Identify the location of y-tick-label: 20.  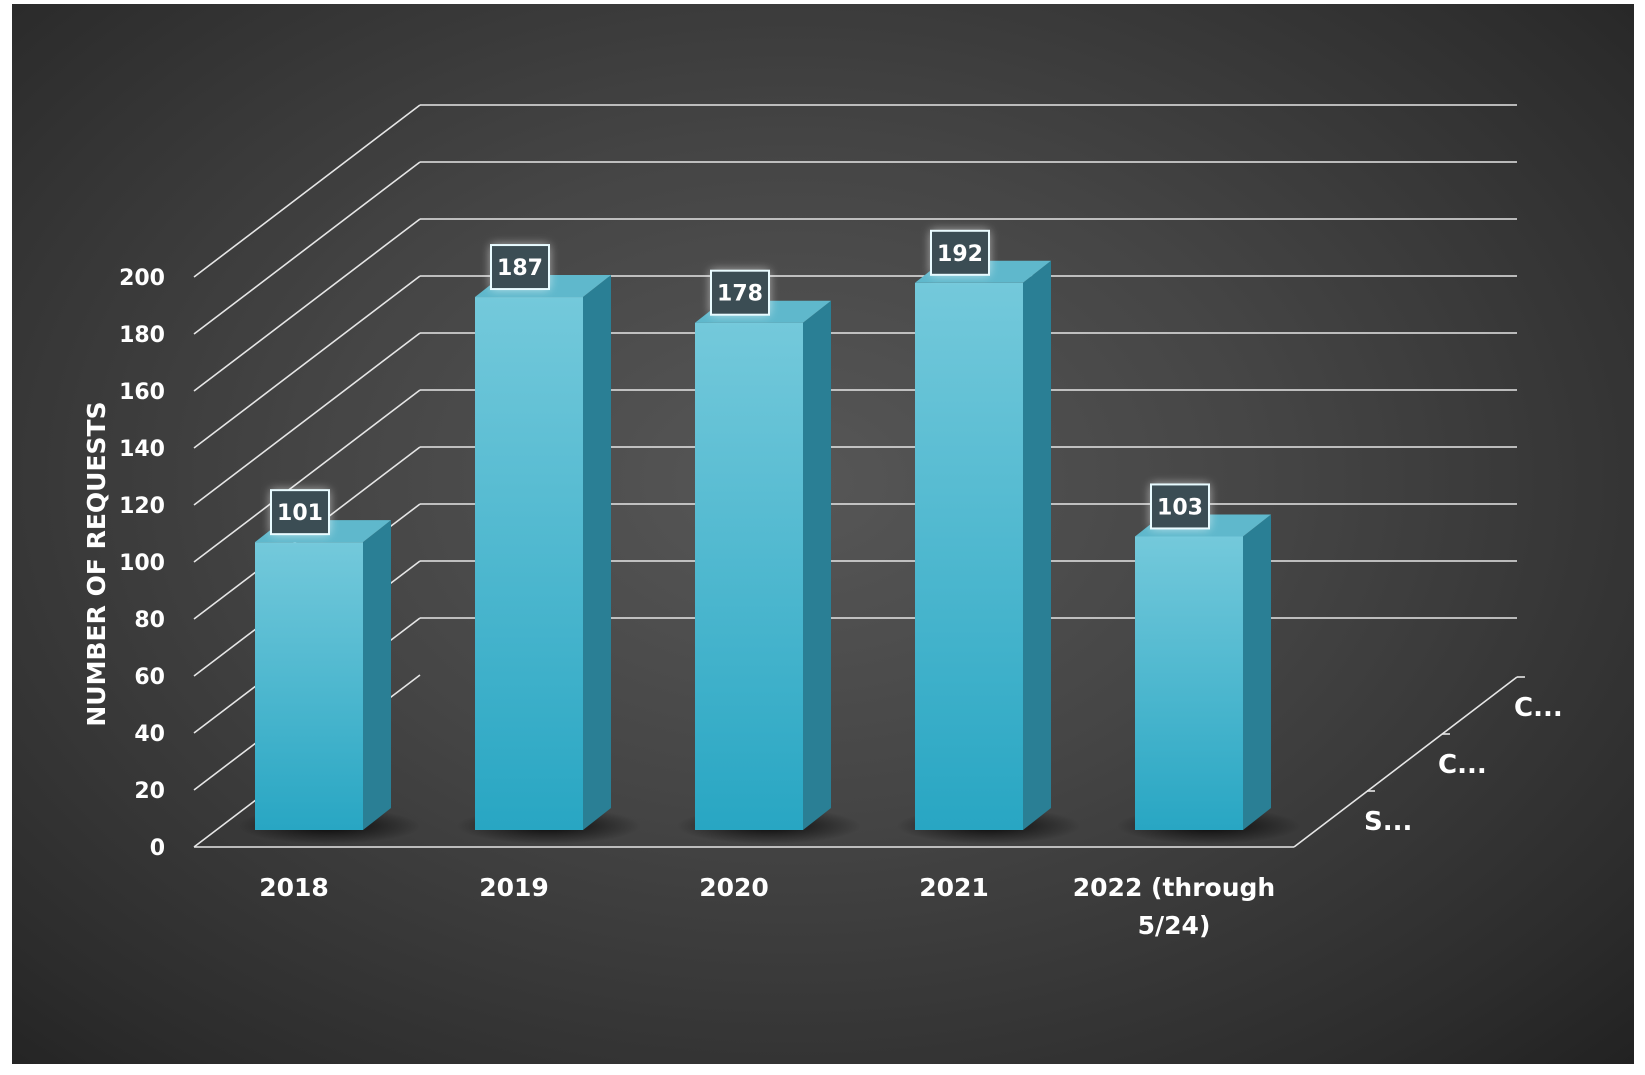
(149, 791).